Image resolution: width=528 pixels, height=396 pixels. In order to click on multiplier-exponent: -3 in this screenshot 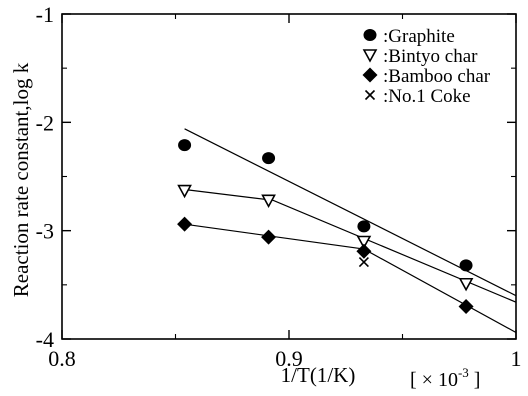, I will do `click(463, 372)`.